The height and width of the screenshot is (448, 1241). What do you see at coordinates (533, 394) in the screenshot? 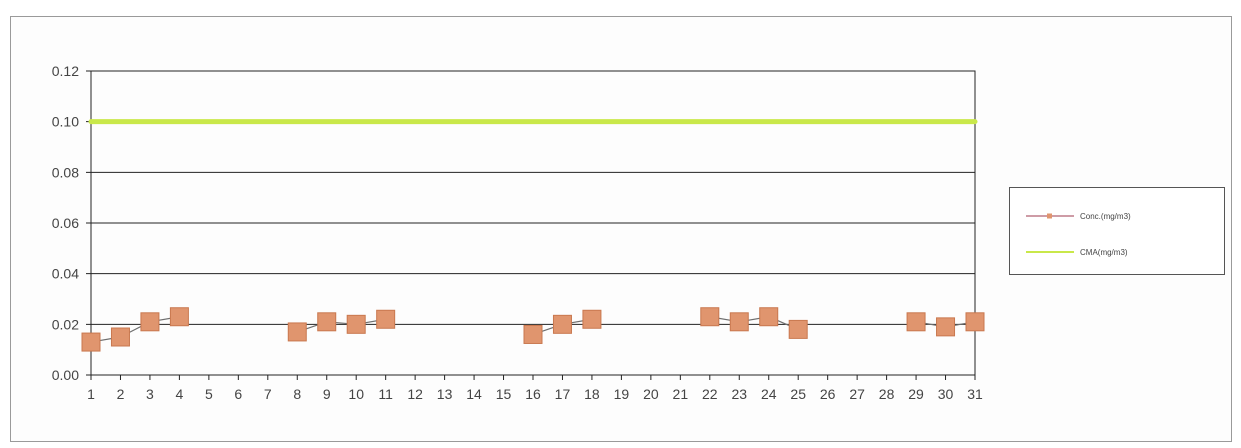
I see `x-tick-label: 16` at bounding box center [533, 394].